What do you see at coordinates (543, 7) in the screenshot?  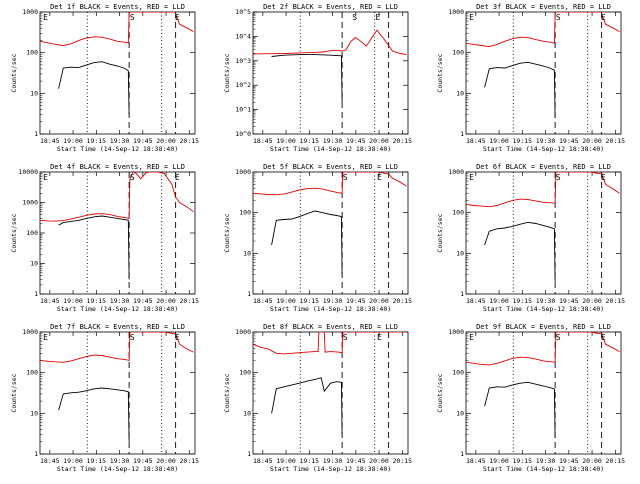 I see `panel-title: Det 3f BLACK = Events, RED = LLD` at bounding box center [543, 7].